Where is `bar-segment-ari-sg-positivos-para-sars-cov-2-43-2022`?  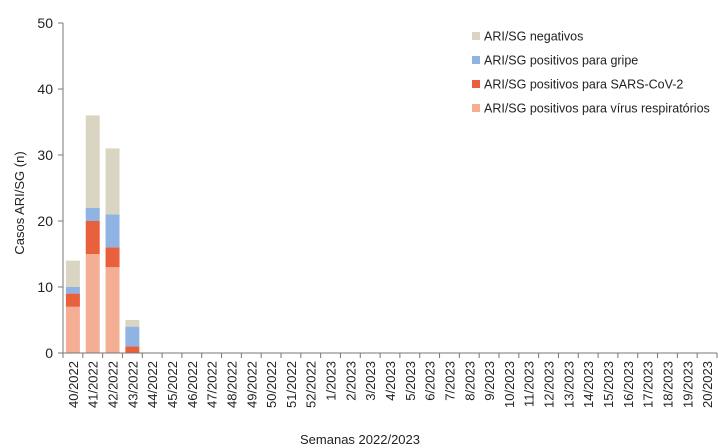
bar-segment-ari-sg-positivos-para-sars-cov-2-43-2022 is located at coordinates (132, 349).